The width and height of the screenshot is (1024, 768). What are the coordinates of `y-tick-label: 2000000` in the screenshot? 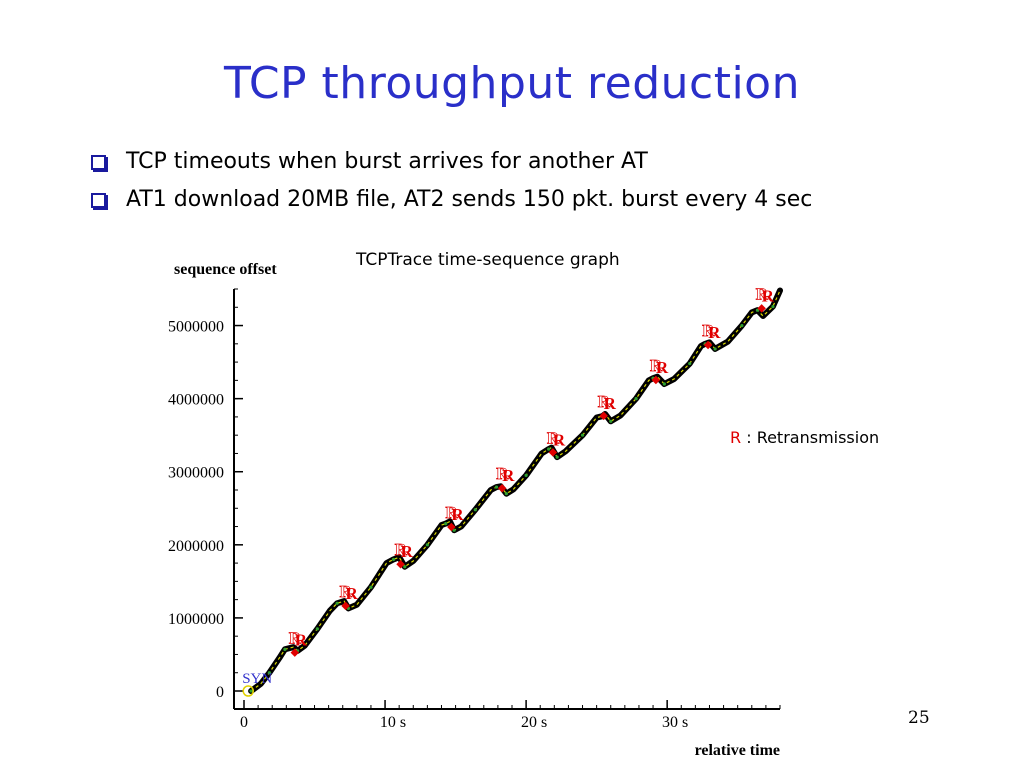 It's located at (196, 546).